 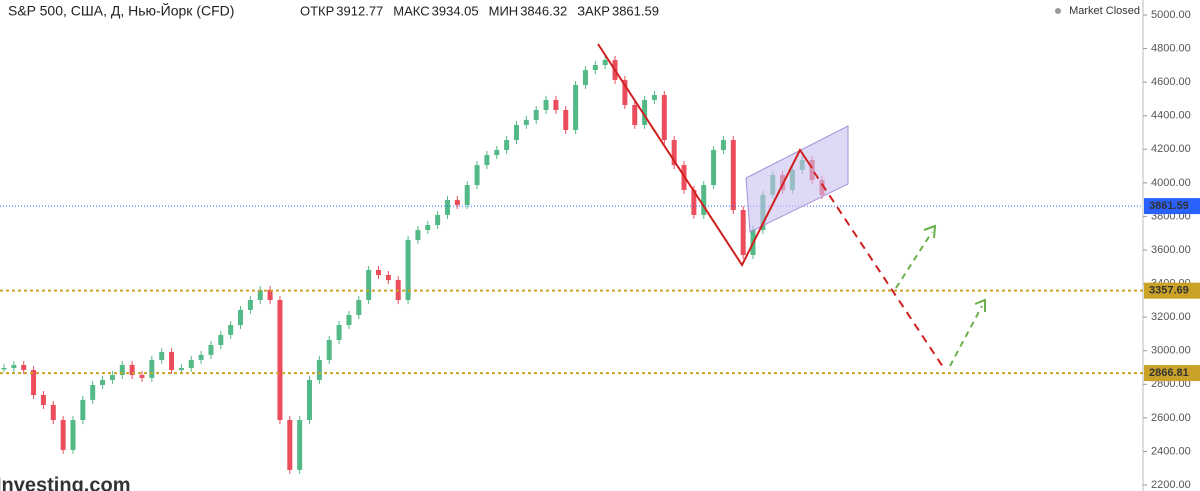 What do you see at coordinates (593, 10) in the screenshot?
I see `stat-label: ЗАКР` at bounding box center [593, 10].